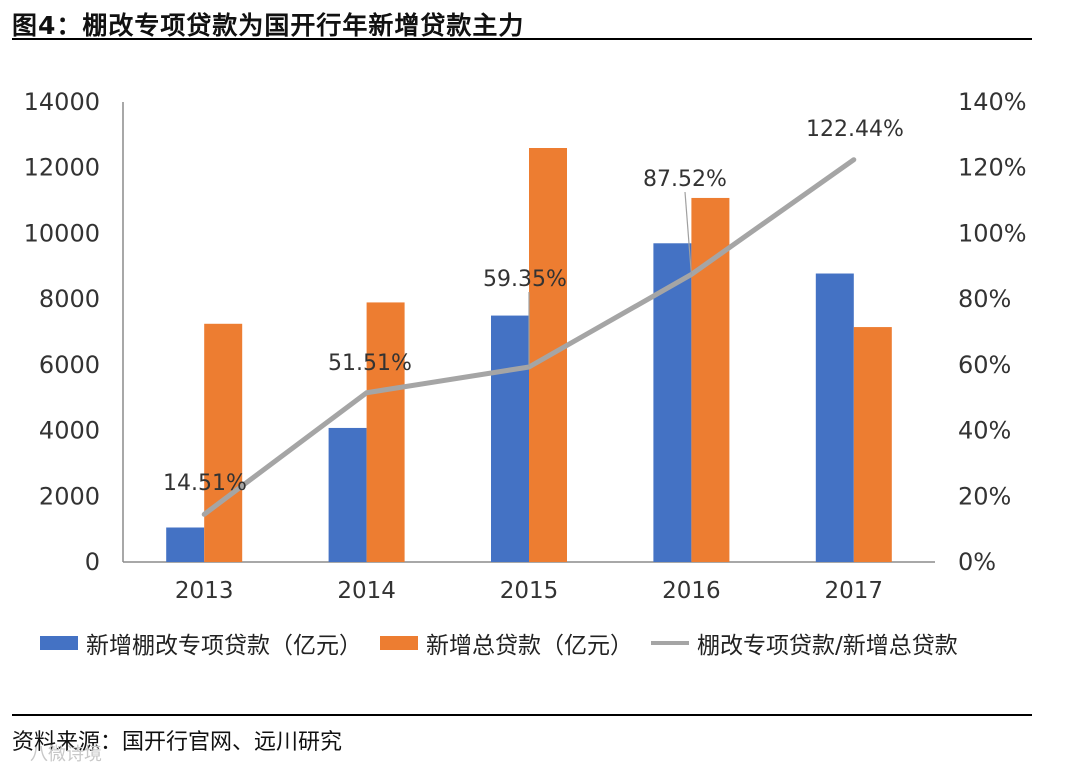  What do you see at coordinates (224, 646) in the screenshot?
I see `legend-label-series-1: 新增棚改专项贷款（亿元）` at bounding box center [224, 646].